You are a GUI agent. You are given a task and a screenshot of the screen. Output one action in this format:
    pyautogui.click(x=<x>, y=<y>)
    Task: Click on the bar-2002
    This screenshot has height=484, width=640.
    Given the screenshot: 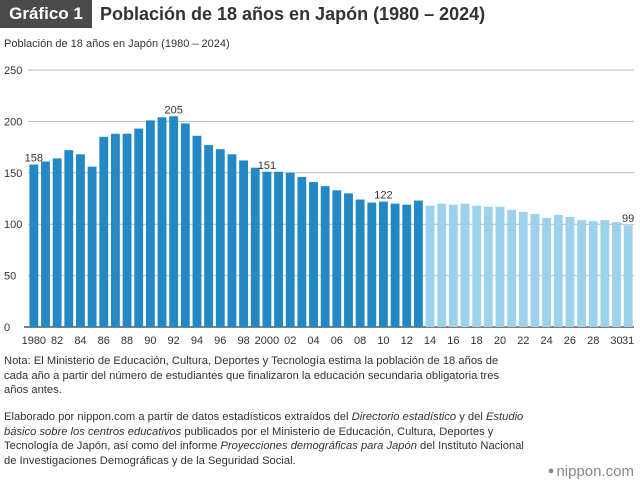 What is the action you would take?
    pyautogui.click(x=290, y=249)
    